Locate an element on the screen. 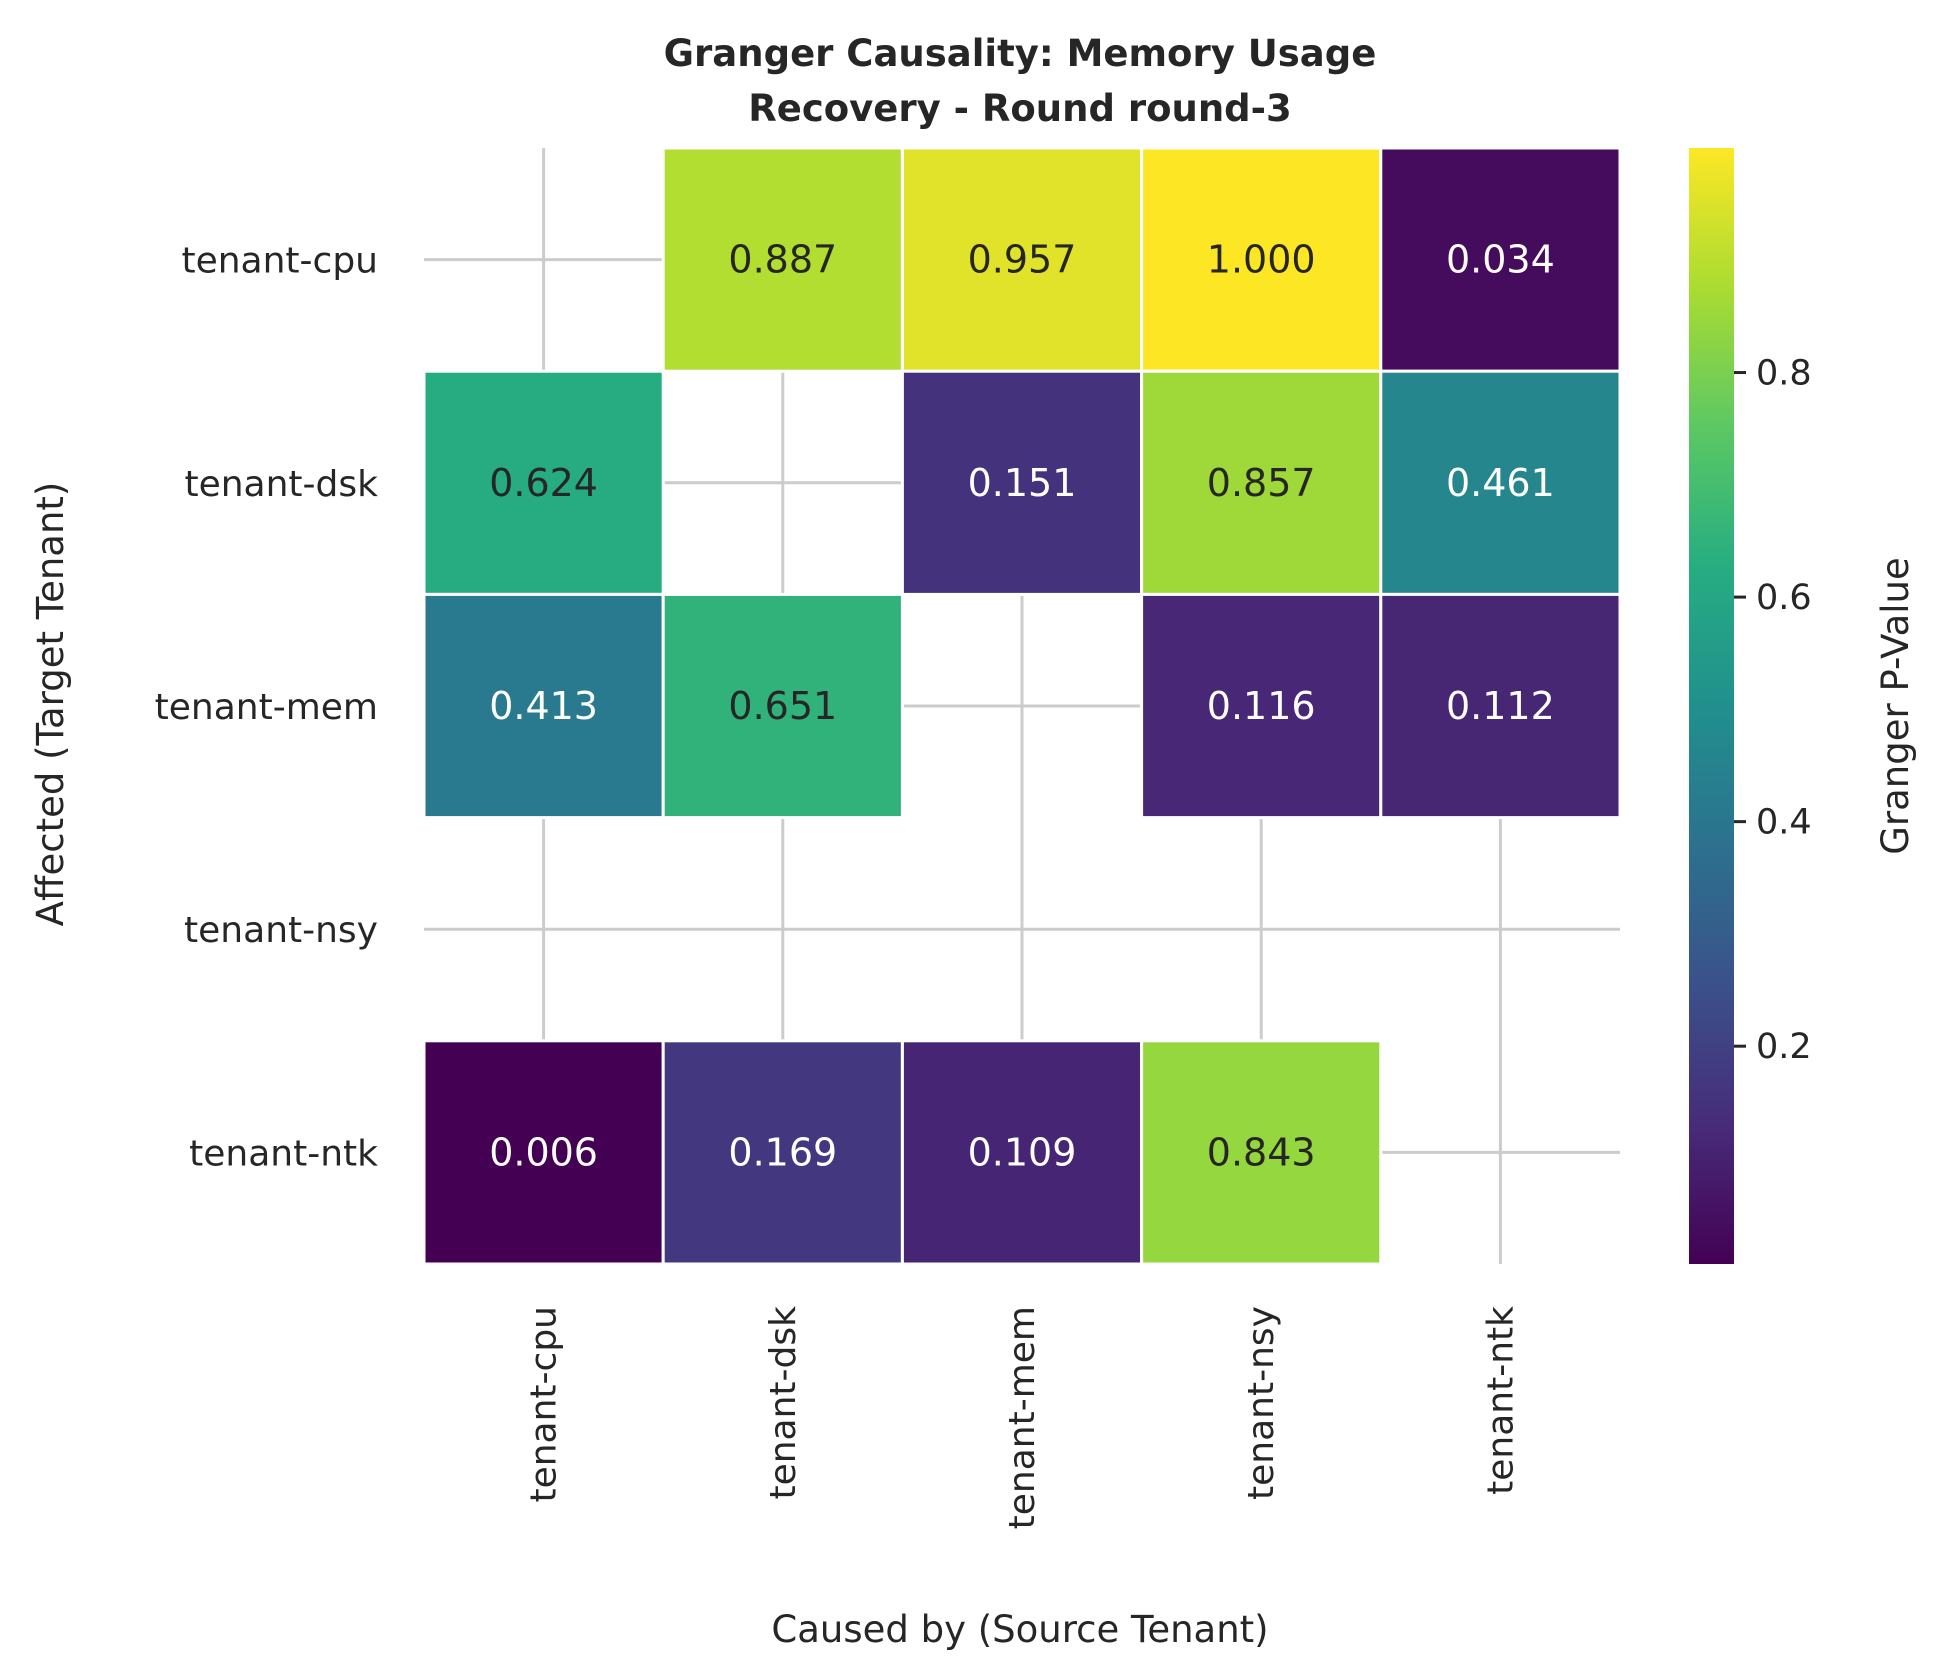 Image resolution: width=1946 pixels, height=1676 pixels. cell-value-label: 0.857 is located at coordinates (1261, 483).